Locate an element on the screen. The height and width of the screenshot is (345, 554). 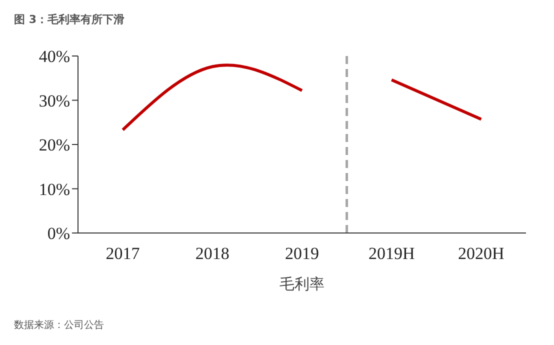
source-note: 数据来源：公司公告 is located at coordinates (59, 325).